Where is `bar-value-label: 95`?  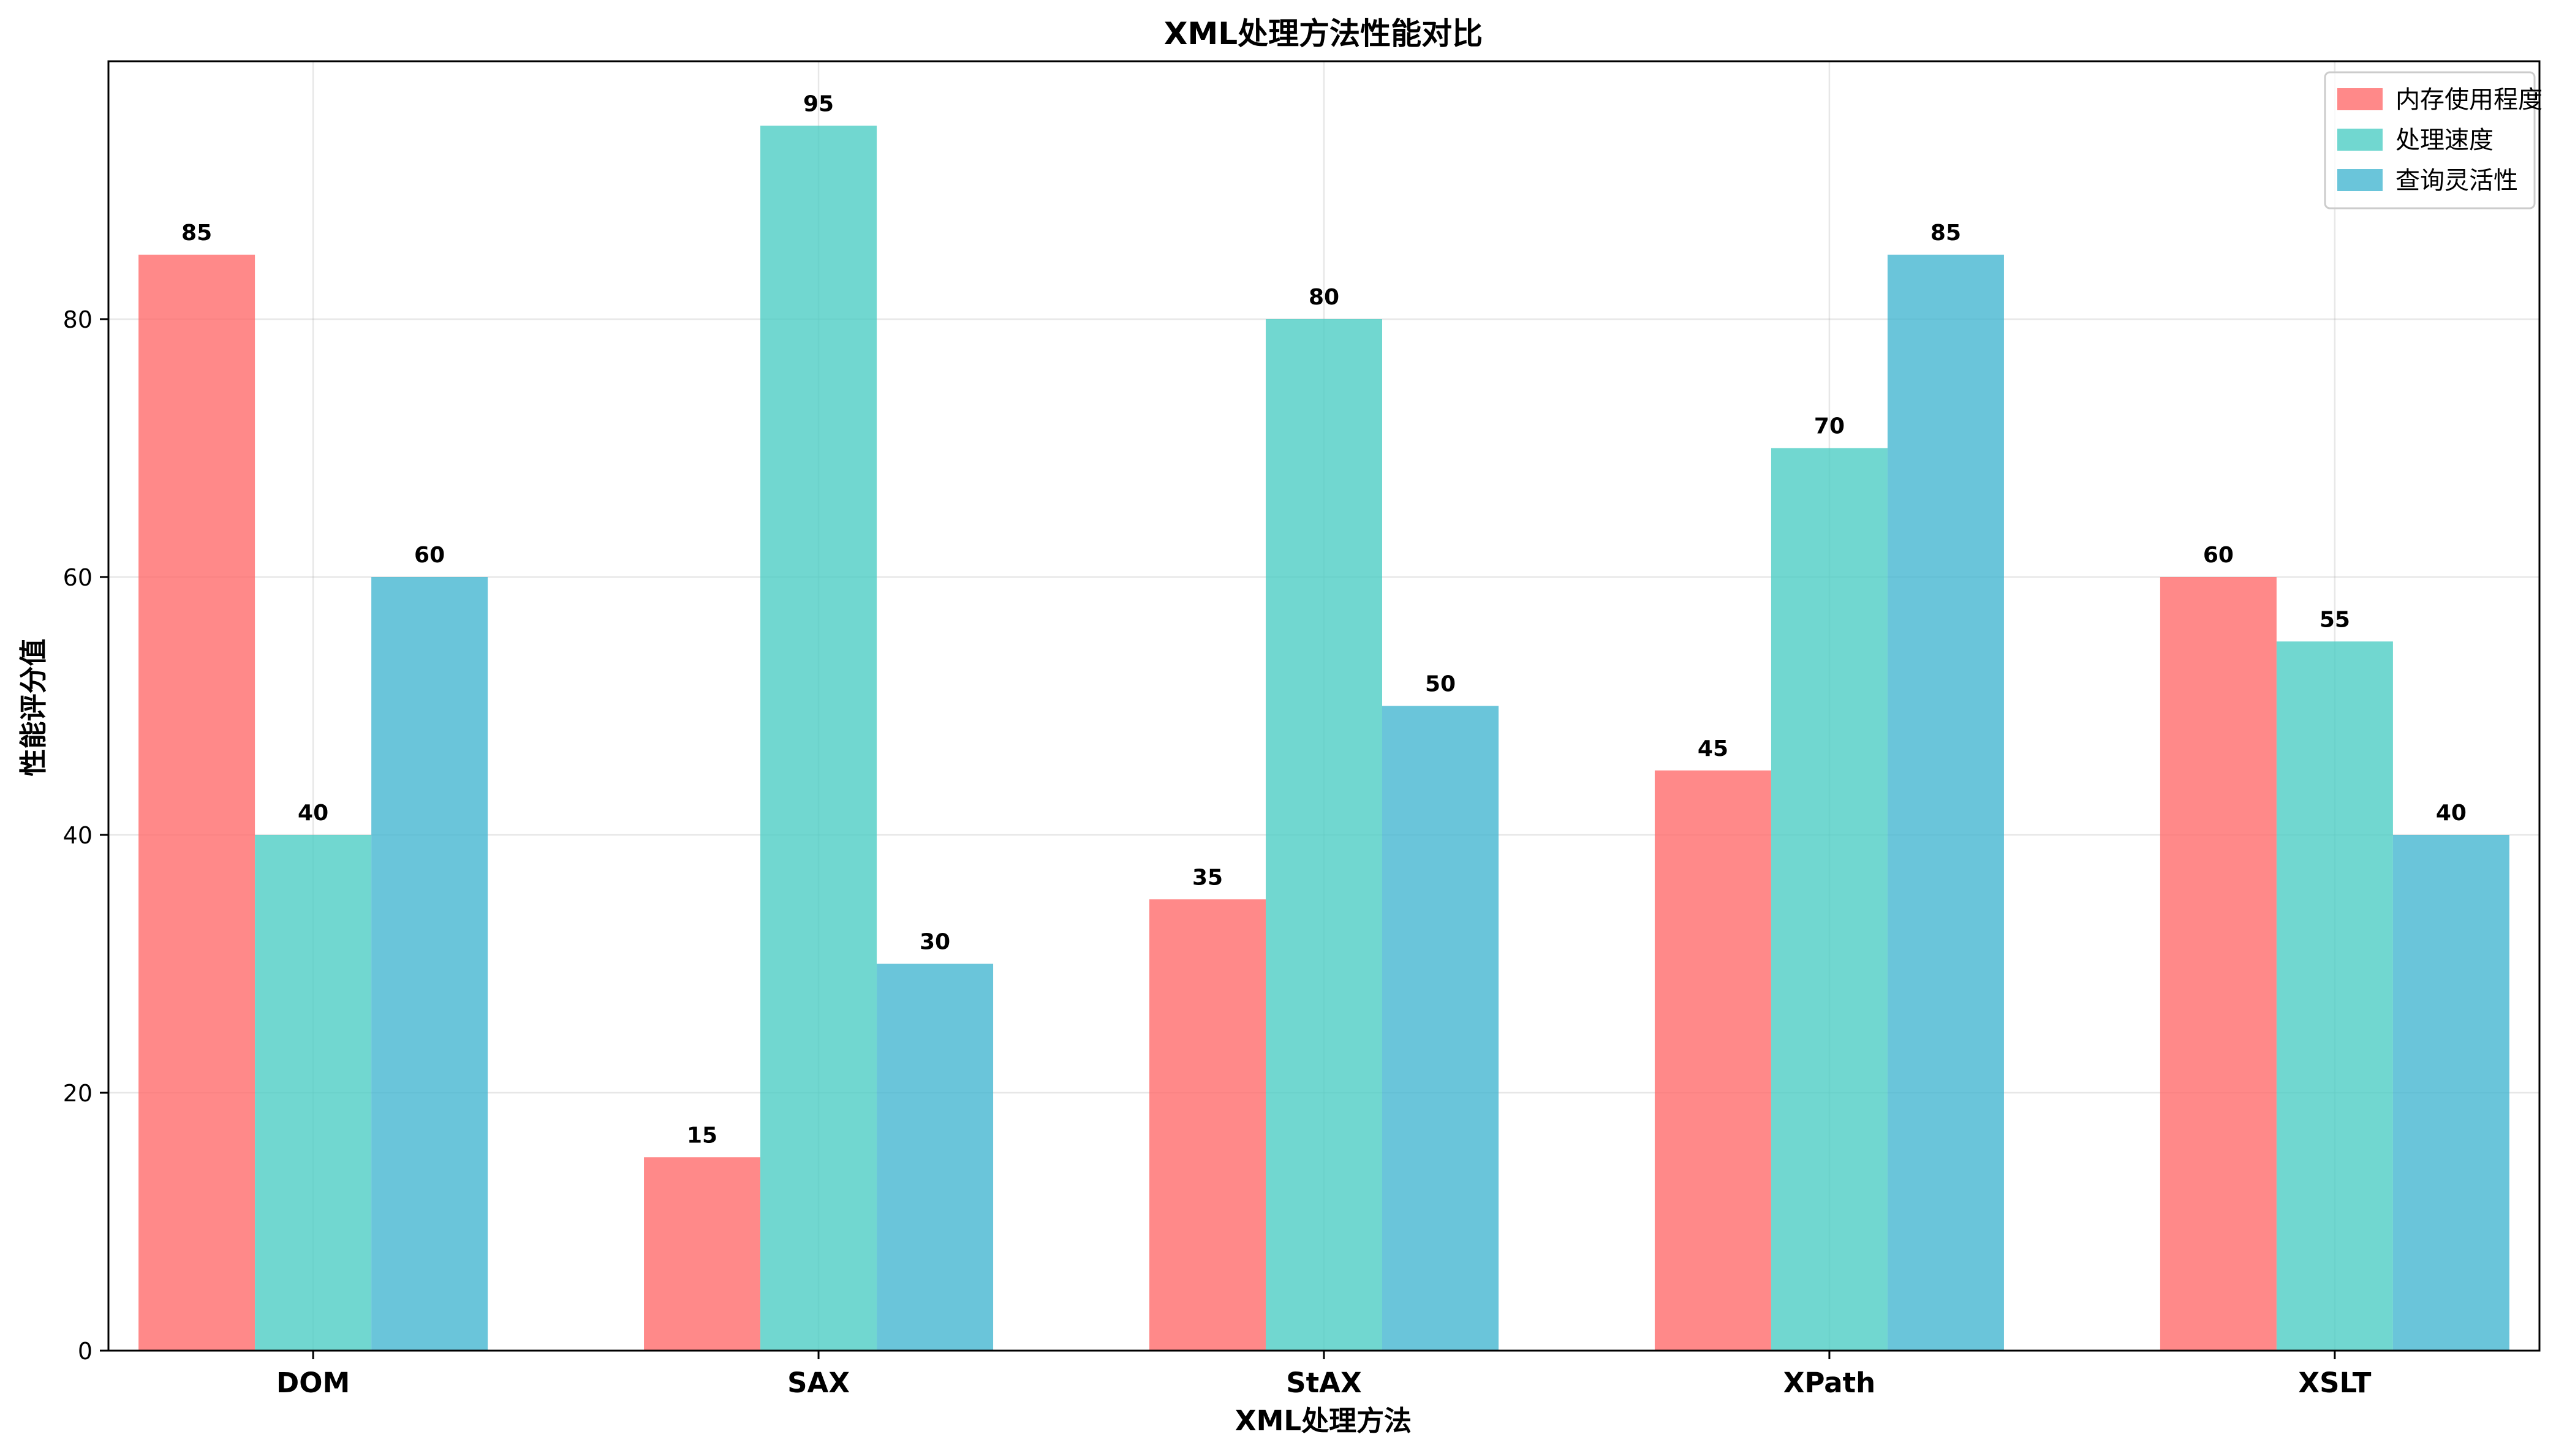
bar-value-label: 95 is located at coordinates (819, 103).